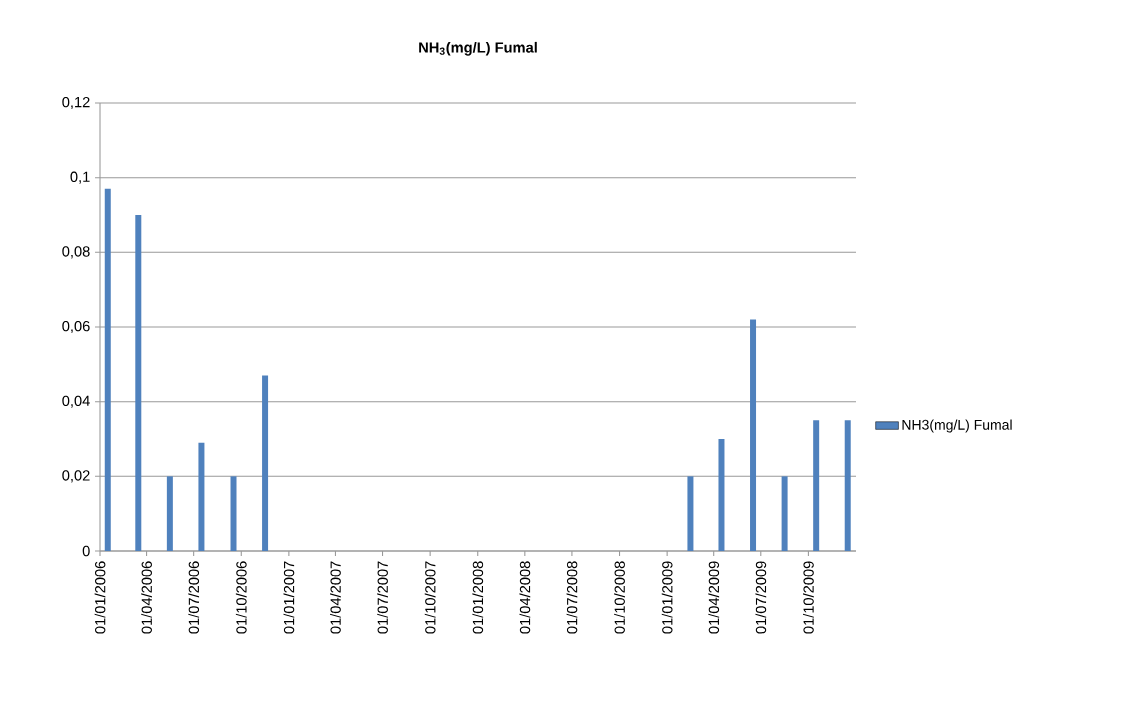 Image resolution: width=1137 pixels, height=708 pixels. What do you see at coordinates (808, 597) in the screenshot?
I see `x-tick-label: 01/10/2009` at bounding box center [808, 597].